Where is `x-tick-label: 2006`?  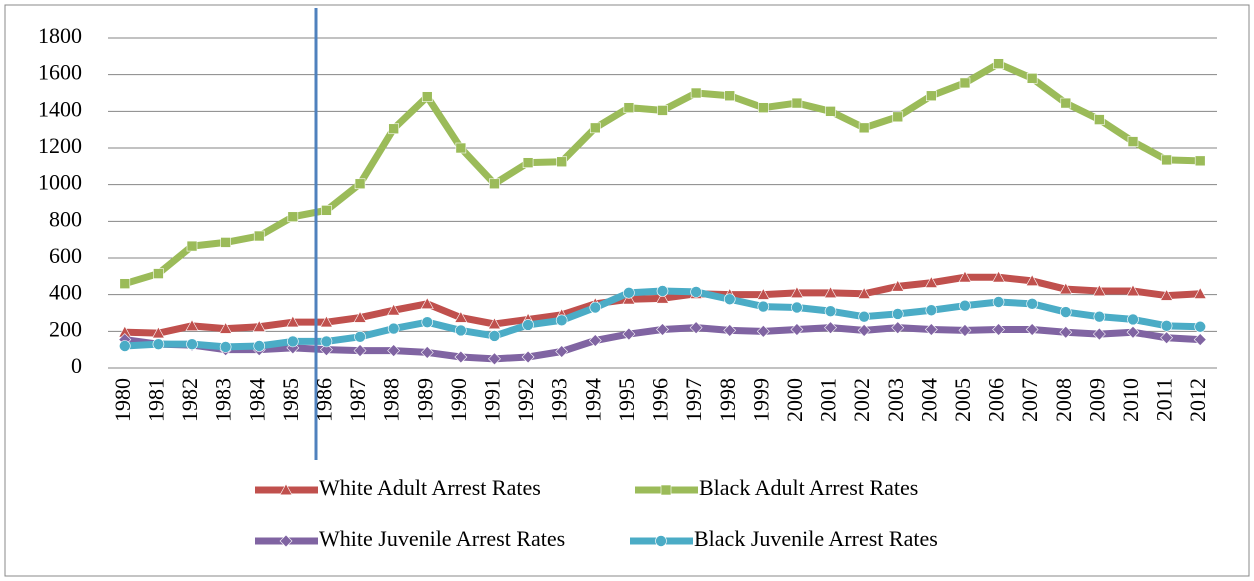 x-tick-label: 2006 is located at coordinates (996, 400).